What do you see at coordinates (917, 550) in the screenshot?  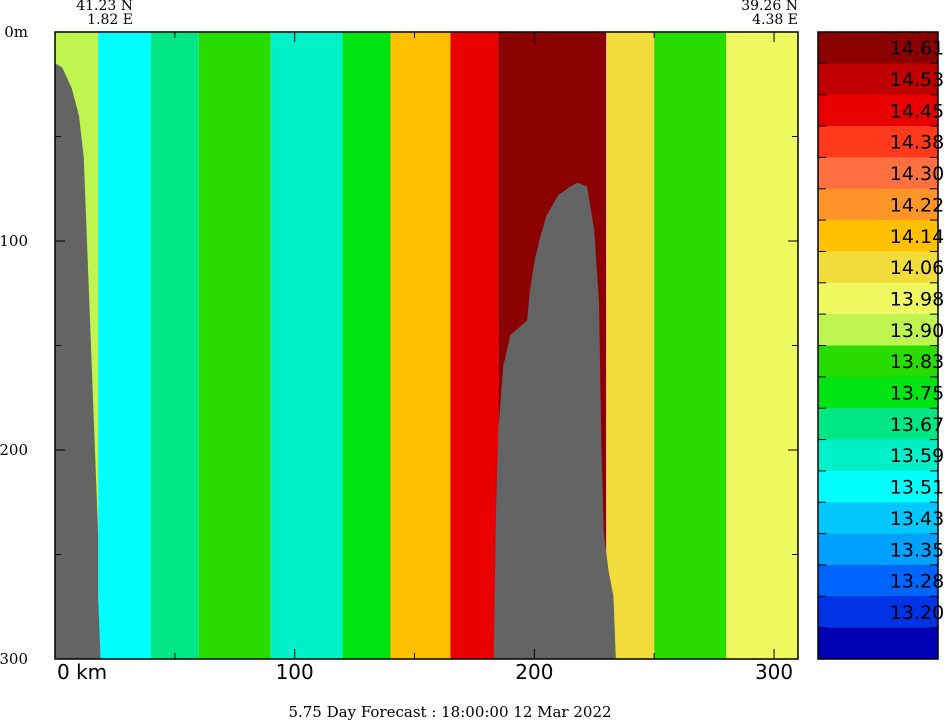 I see `colorbar-label: 13.35` at bounding box center [917, 550].